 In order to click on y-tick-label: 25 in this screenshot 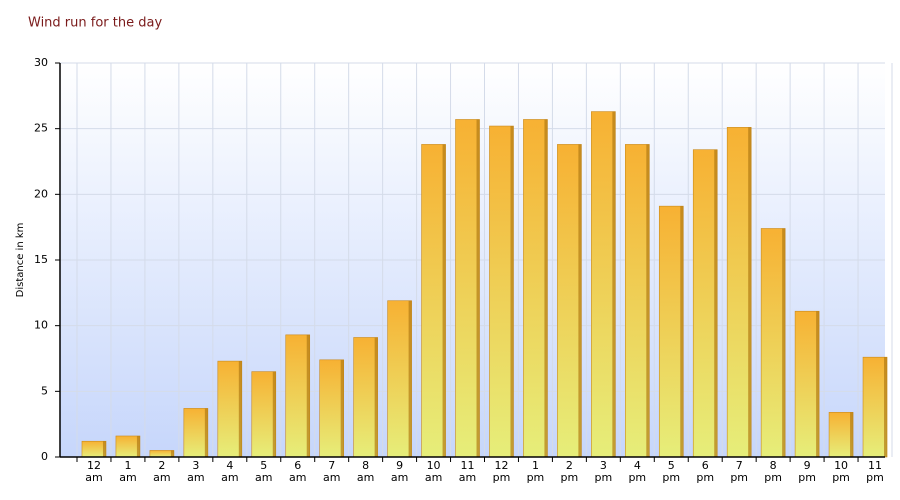, I will do `click(41, 128)`.